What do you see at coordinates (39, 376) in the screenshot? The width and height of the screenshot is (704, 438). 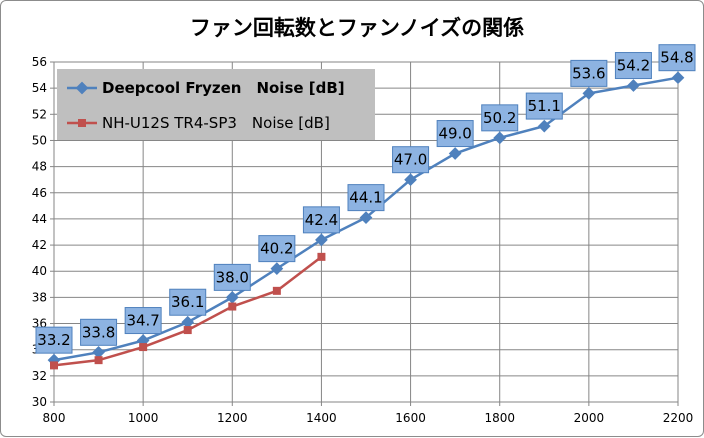 I see `y-tick-label-1: 32` at bounding box center [39, 376].